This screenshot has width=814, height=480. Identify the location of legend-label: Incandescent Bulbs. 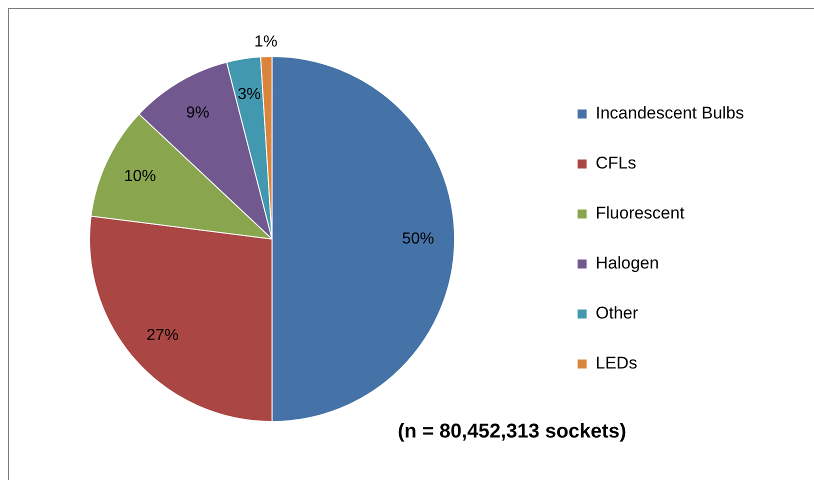
(670, 113).